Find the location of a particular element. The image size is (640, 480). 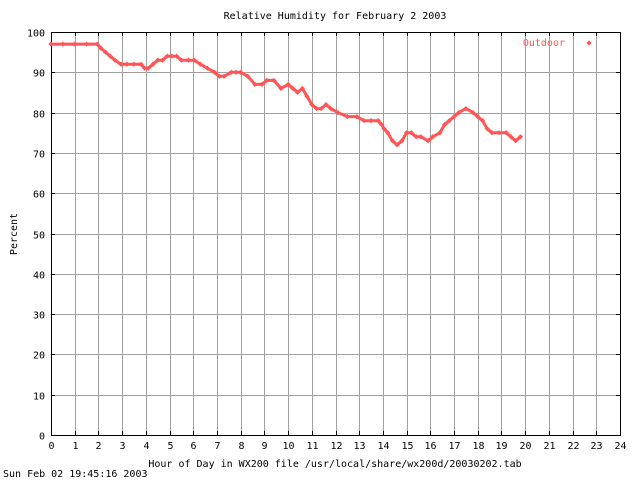

legend-marker-icon is located at coordinates (589, 43).